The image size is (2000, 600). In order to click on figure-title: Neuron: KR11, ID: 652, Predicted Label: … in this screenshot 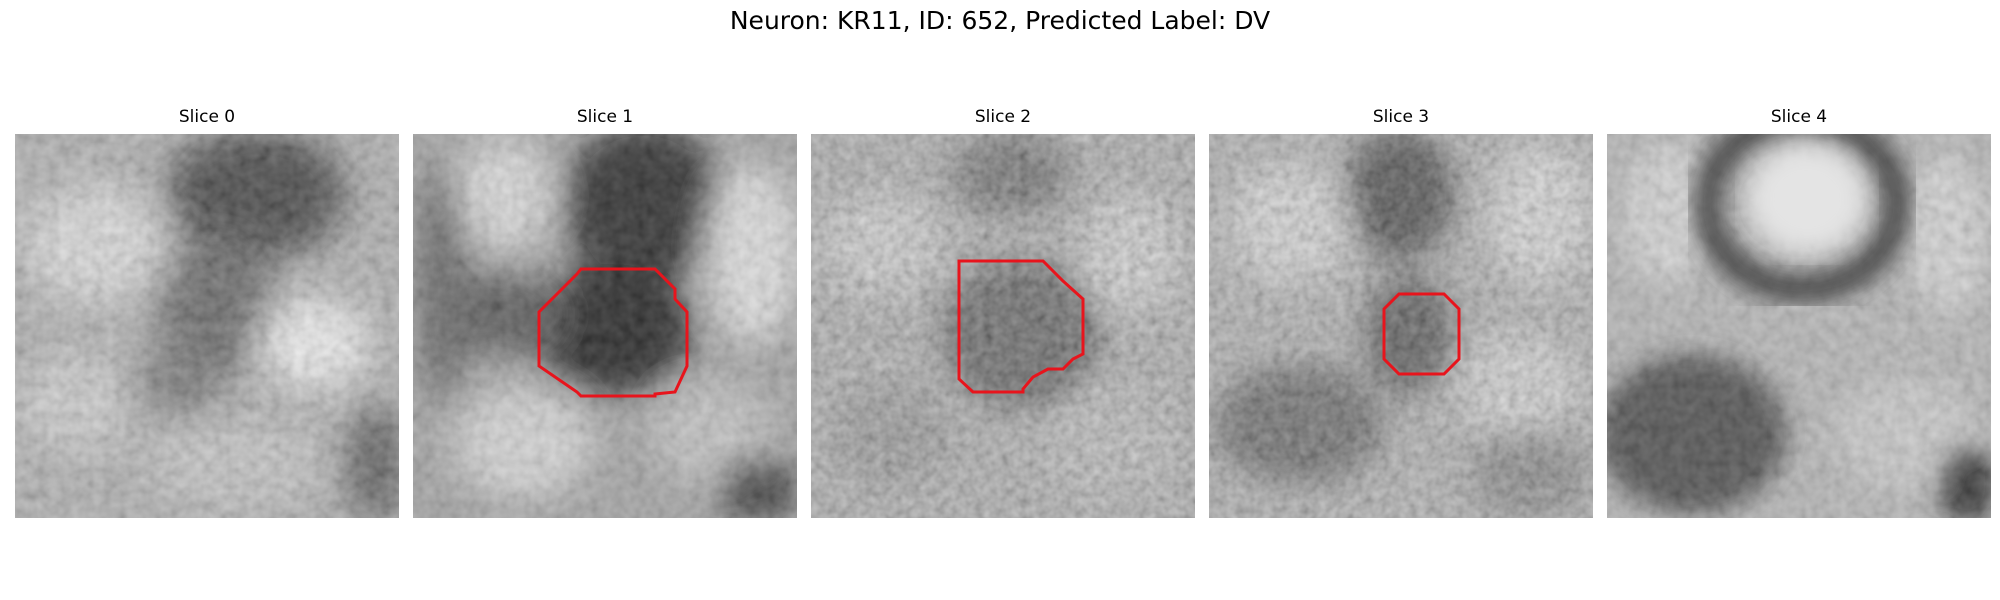, I will do `click(1000, 20)`.